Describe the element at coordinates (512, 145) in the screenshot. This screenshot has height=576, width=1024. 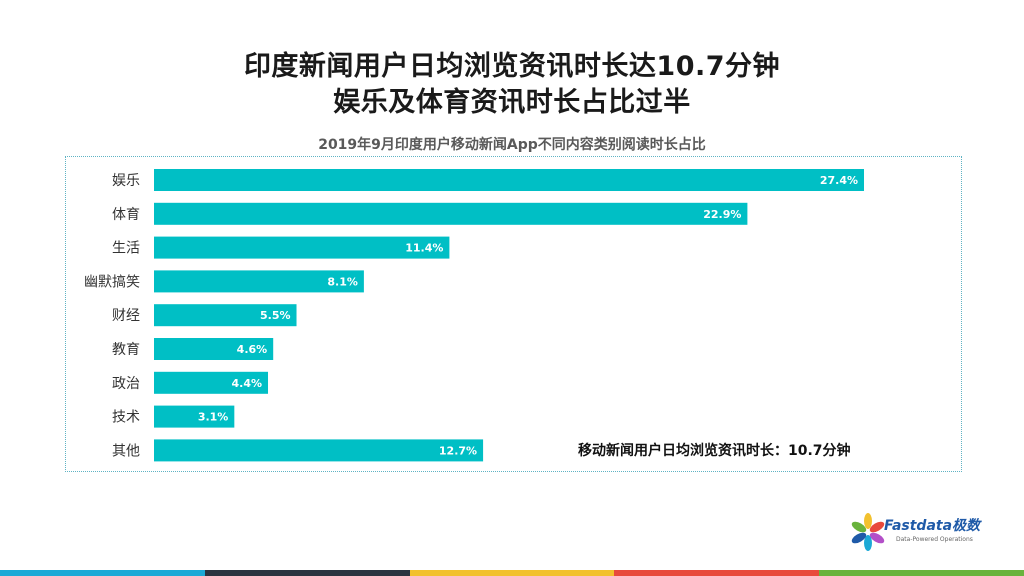
I see `chart-title: 2019年9月印度用户移动新闻App不同内容类别阅读时长占比` at that location.